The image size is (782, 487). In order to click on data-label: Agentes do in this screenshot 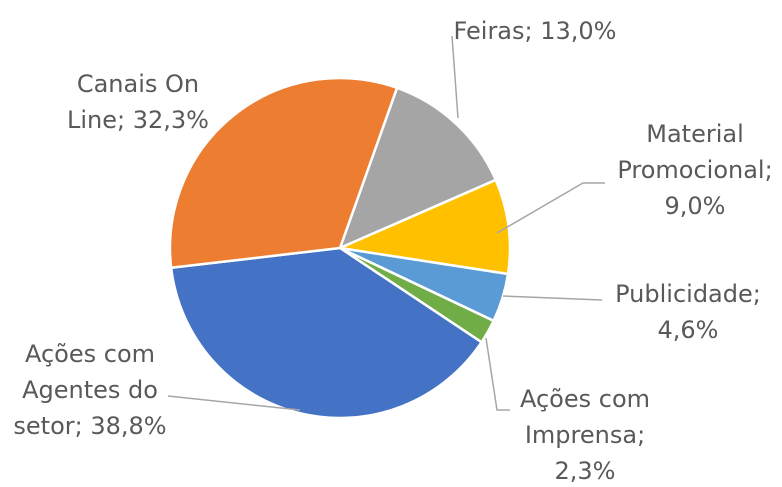, I will do `click(90, 390)`.